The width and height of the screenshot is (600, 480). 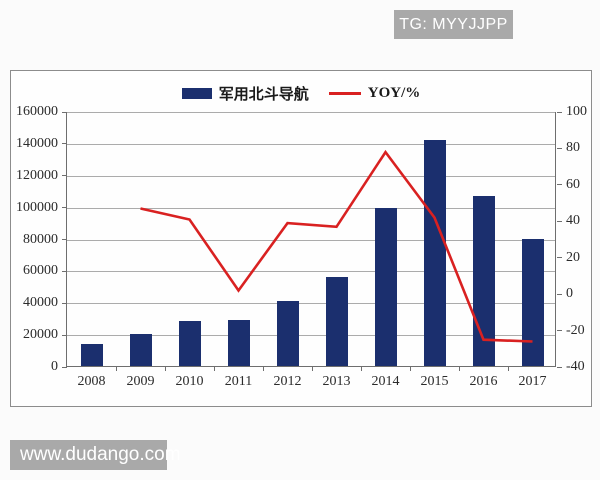 What do you see at coordinates (263, 95) in the screenshot?
I see `bar-series-label: 军用北斗导航` at bounding box center [263, 95].